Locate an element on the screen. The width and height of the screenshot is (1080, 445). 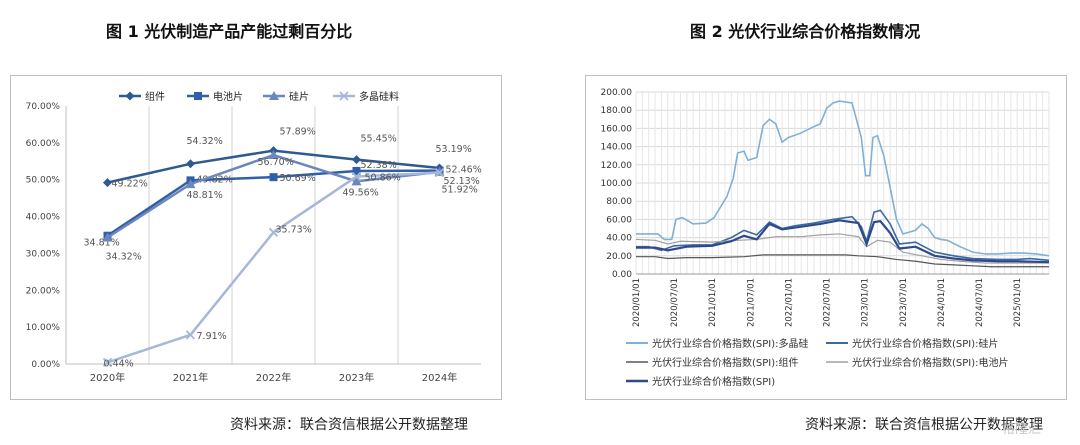
x-tick-label: 2021/07/01 is located at coordinates (751, 302).